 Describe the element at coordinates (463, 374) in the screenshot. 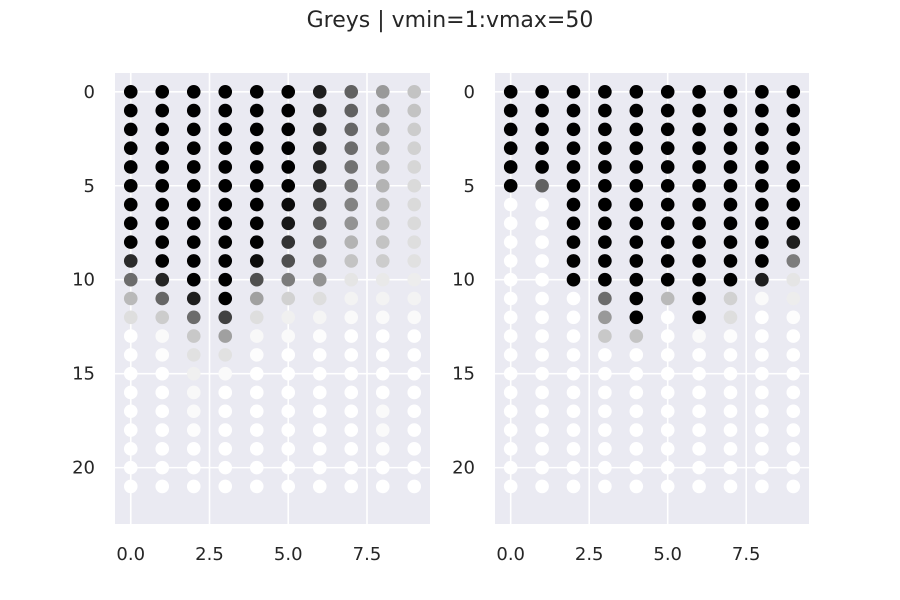

I see `y-tick-label: 15` at that location.